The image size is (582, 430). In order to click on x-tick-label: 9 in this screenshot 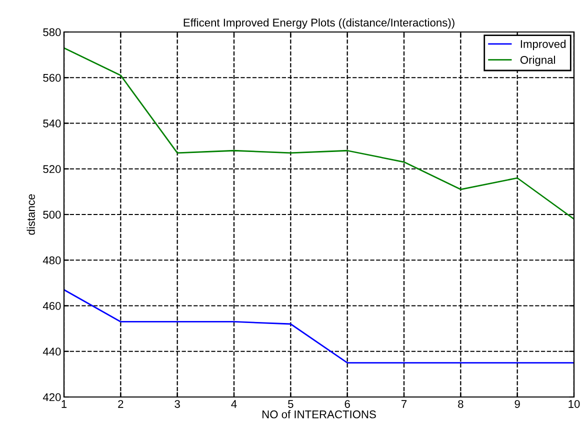, I will do `click(517, 404)`.